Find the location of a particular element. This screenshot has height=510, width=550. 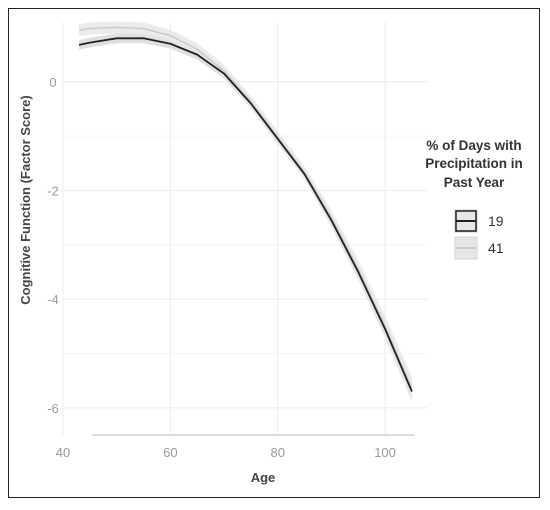

y-tick-label-1: -2 is located at coordinates (53, 190).